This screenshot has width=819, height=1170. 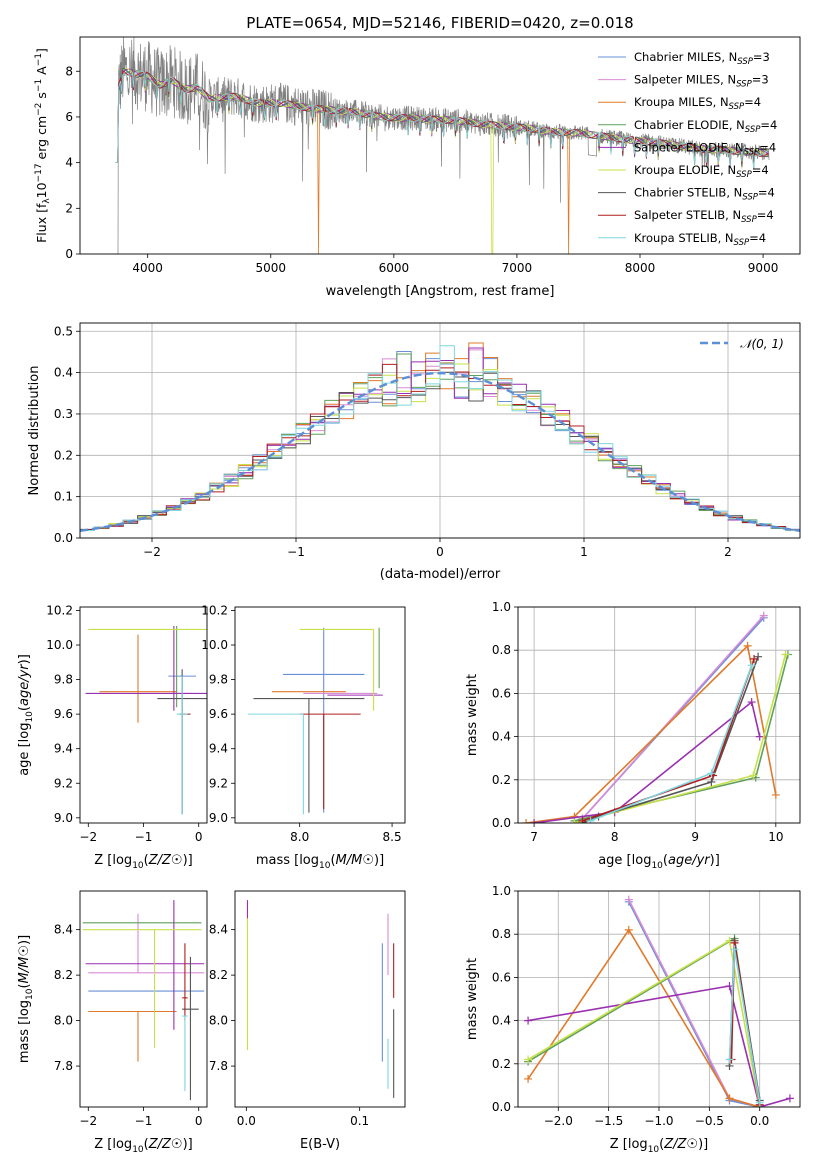 I want to click on weight_vs_Z-xlabel: Z [log10(Z/Z☉)], so click(x=659, y=1146).